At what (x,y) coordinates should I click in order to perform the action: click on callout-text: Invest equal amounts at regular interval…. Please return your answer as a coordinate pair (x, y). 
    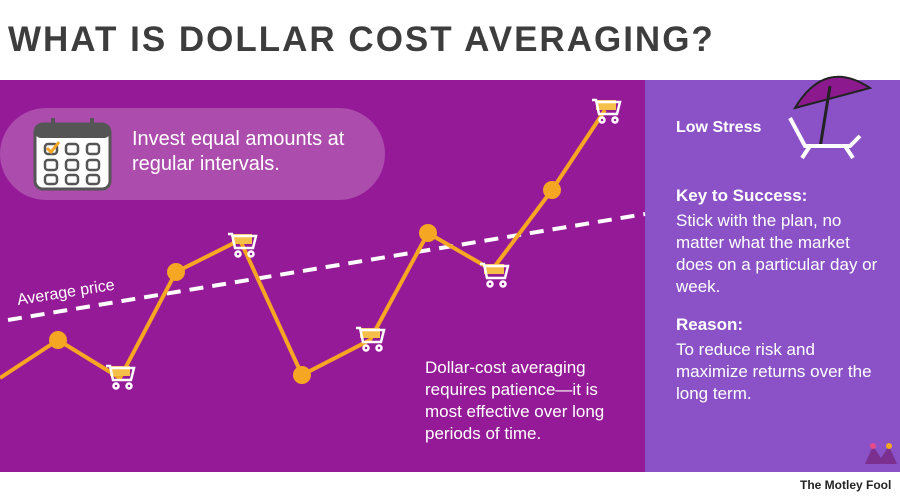
    Looking at the image, I should click on (238, 151).